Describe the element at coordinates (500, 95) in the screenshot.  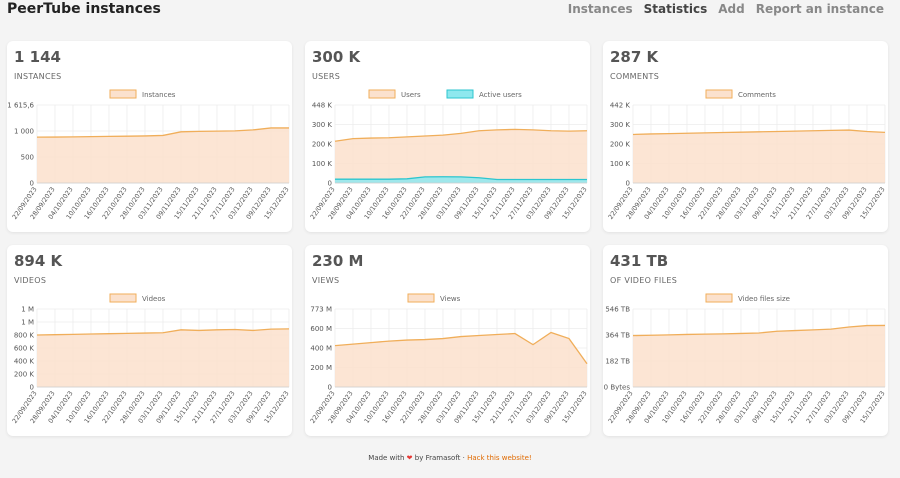
I see `legend-label: Active users` at that location.